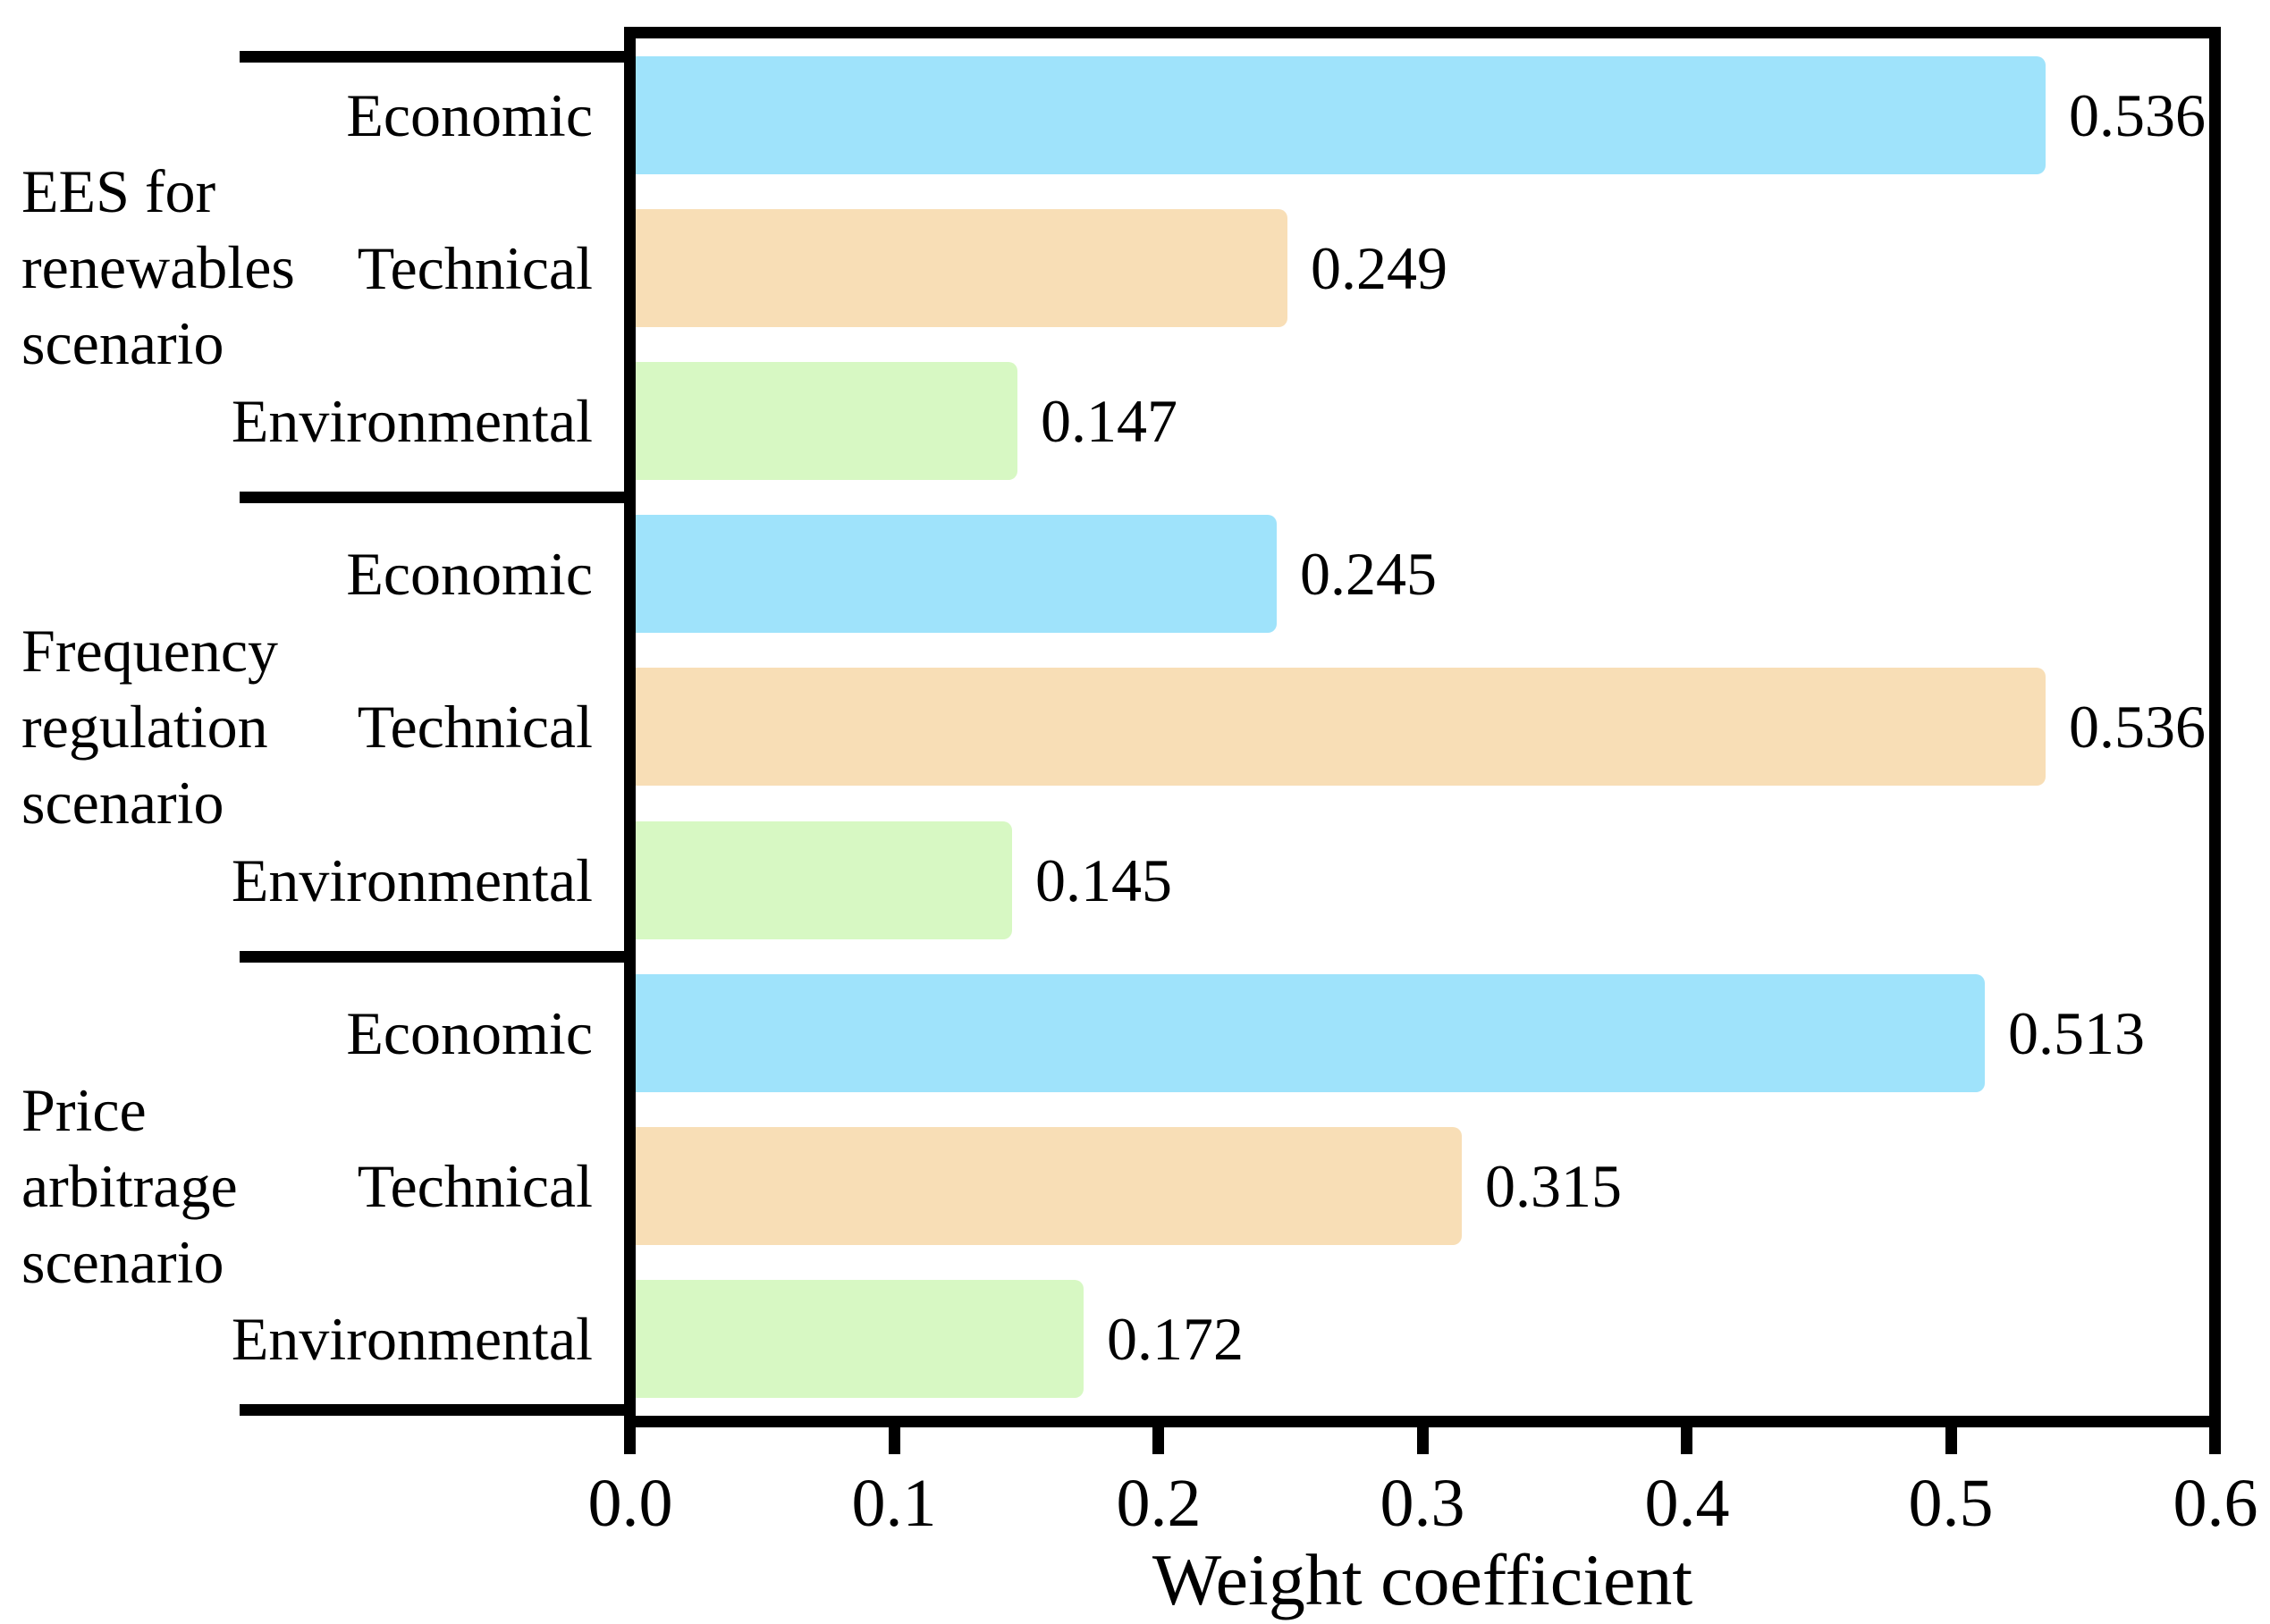 The height and width of the screenshot is (1624, 2270). Describe the element at coordinates (289, 727) in the screenshot. I see `group-label: Frequency regulation scenario` at that location.